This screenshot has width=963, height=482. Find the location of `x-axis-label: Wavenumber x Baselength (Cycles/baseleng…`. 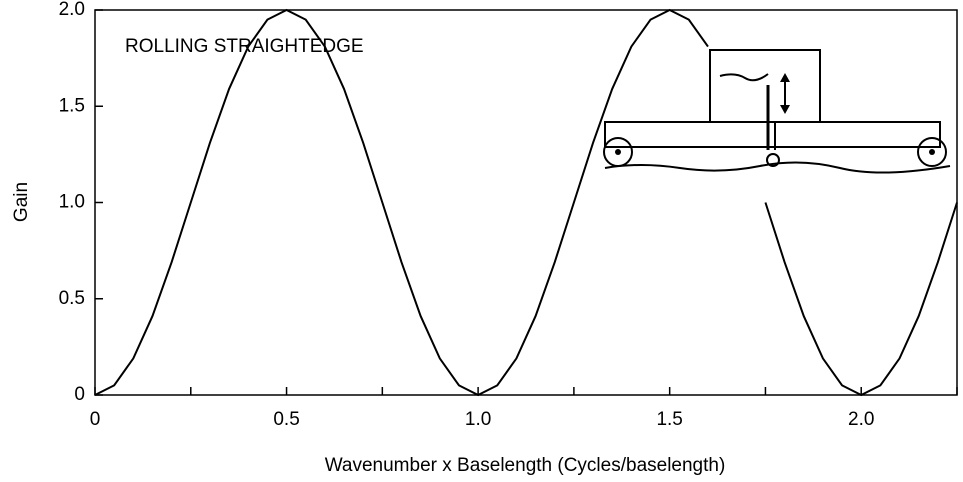

x-axis-label: Wavenumber x Baselength (Cycles/baseleng… is located at coordinates (525, 465).